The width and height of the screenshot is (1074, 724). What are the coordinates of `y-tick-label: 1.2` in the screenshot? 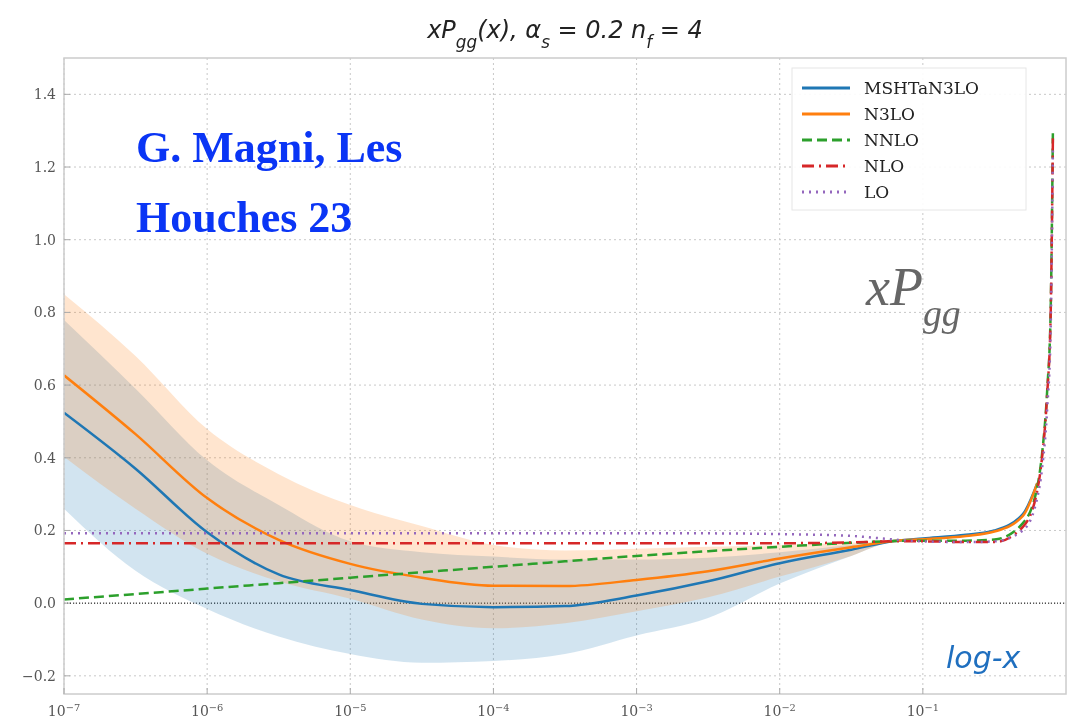 It's located at (44, 167).